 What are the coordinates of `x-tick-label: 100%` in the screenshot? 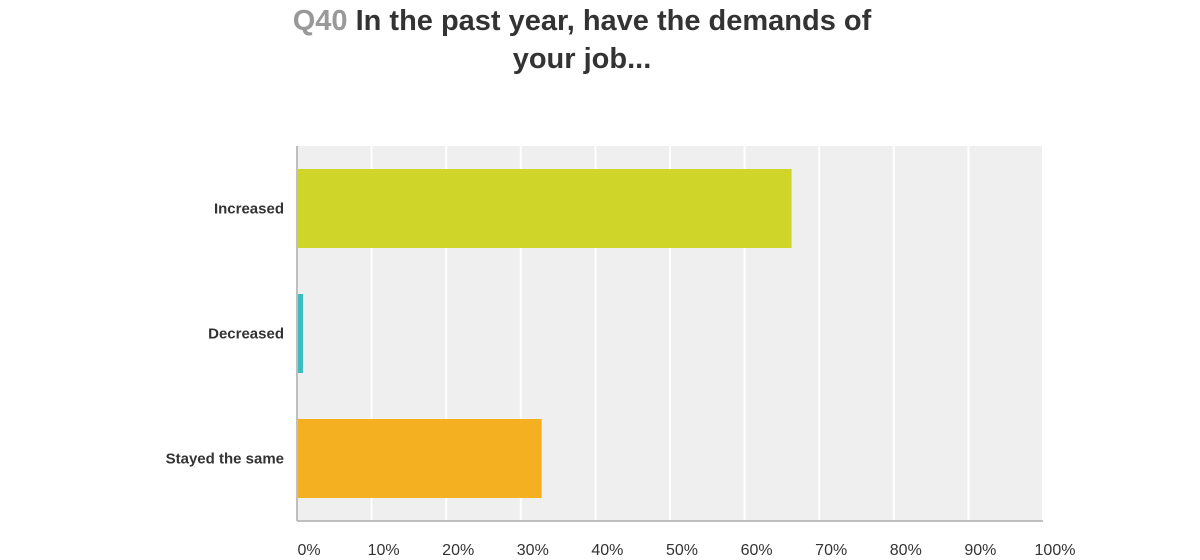 It's located at (1055, 550).